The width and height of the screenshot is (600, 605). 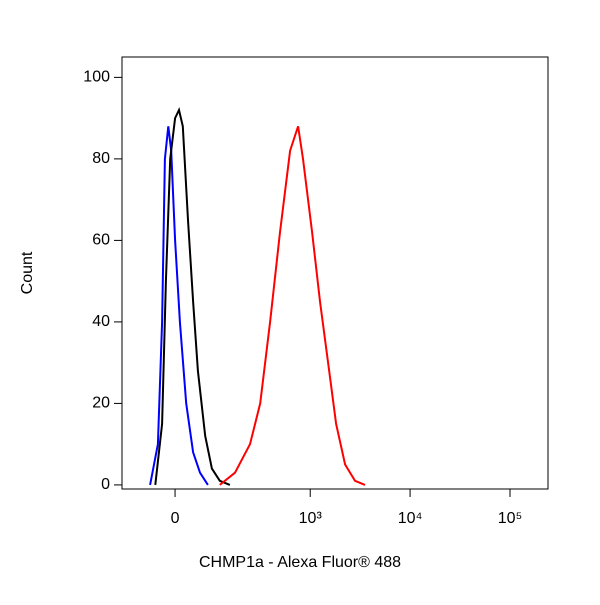 What do you see at coordinates (410, 518) in the screenshot?
I see `x-tick-label: 10⁴` at bounding box center [410, 518].